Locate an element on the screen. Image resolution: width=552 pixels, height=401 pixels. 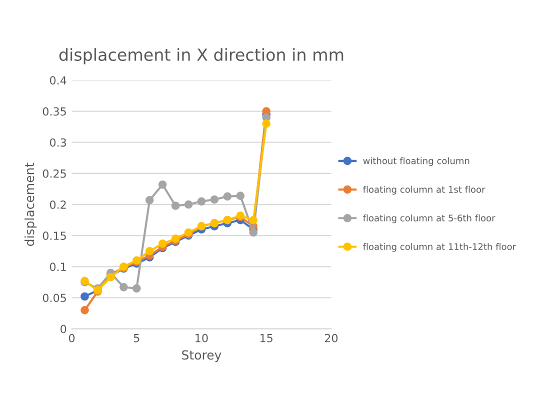
x-tick-label: 15 is located at coordinates (266, 338).